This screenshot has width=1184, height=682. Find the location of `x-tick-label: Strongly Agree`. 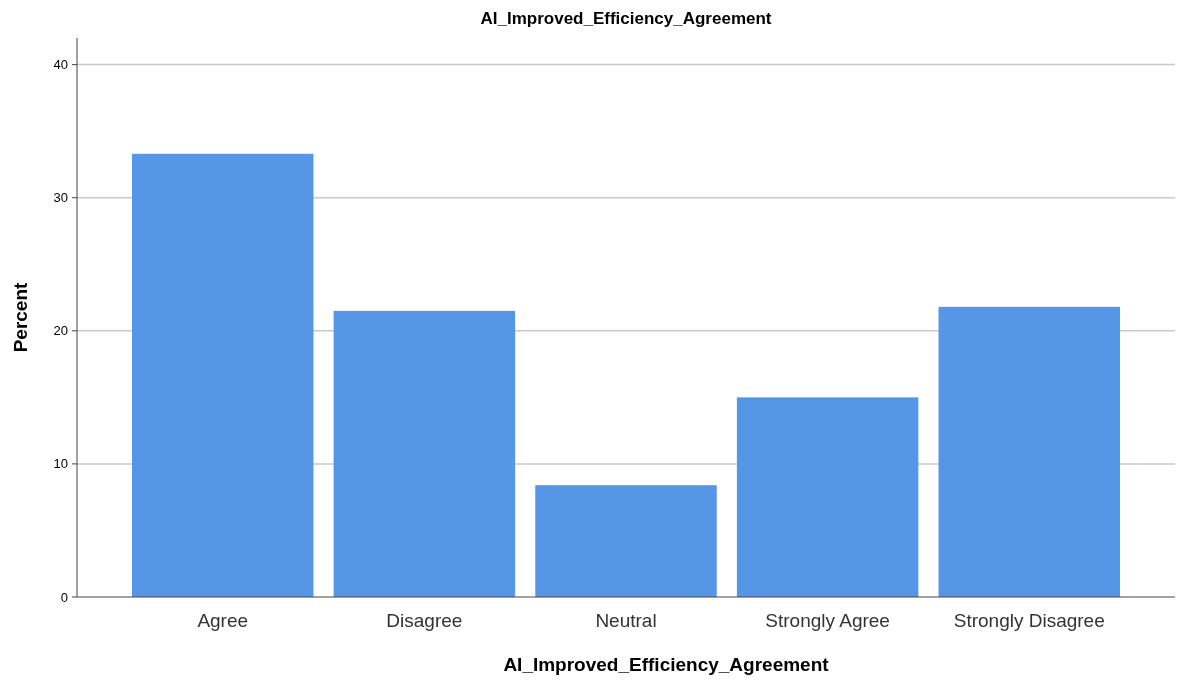

x-tick-label: Strongly Agree is located at coordinates (827, 620).